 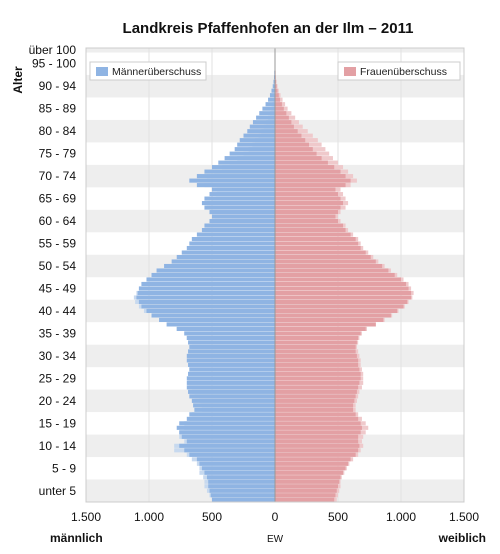 What do you see at coordinates (58, 446) in the screenshot?
I see `age-label: 10 - 14` at bounding box center [58, 446].